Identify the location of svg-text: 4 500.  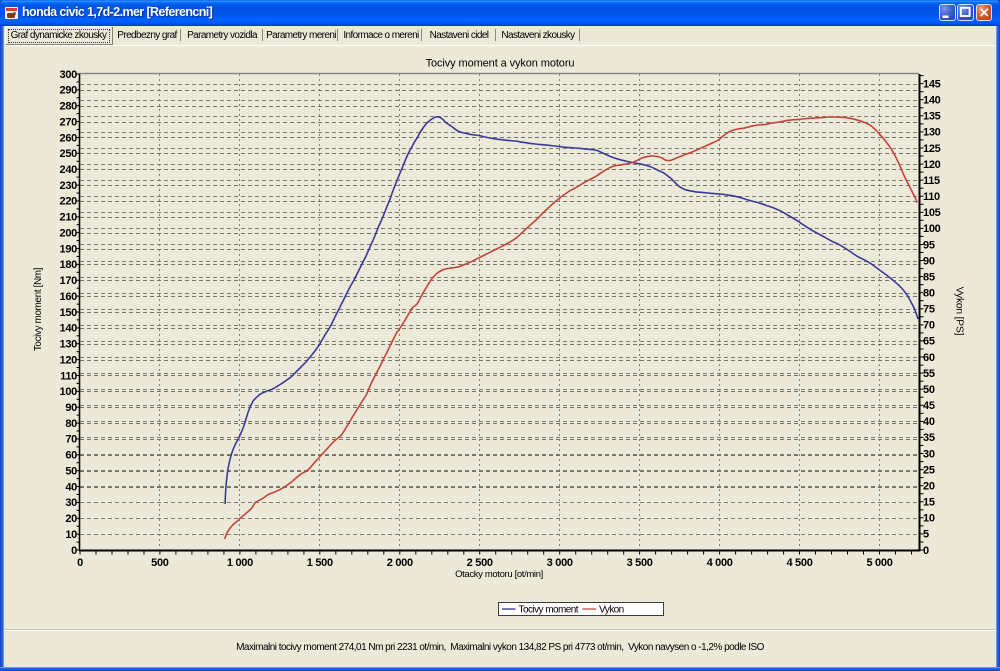
(799, 563).